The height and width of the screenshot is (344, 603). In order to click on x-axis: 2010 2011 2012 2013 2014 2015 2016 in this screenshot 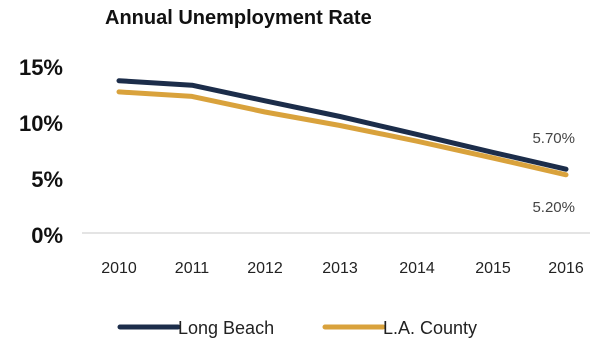, I will do `click(342, 268)`.